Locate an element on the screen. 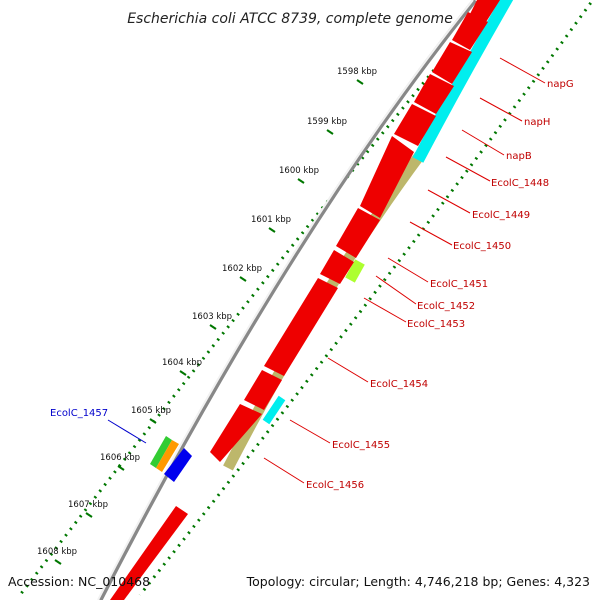  gene-label: EcolC_1451 is located at coordinates (459, 284).